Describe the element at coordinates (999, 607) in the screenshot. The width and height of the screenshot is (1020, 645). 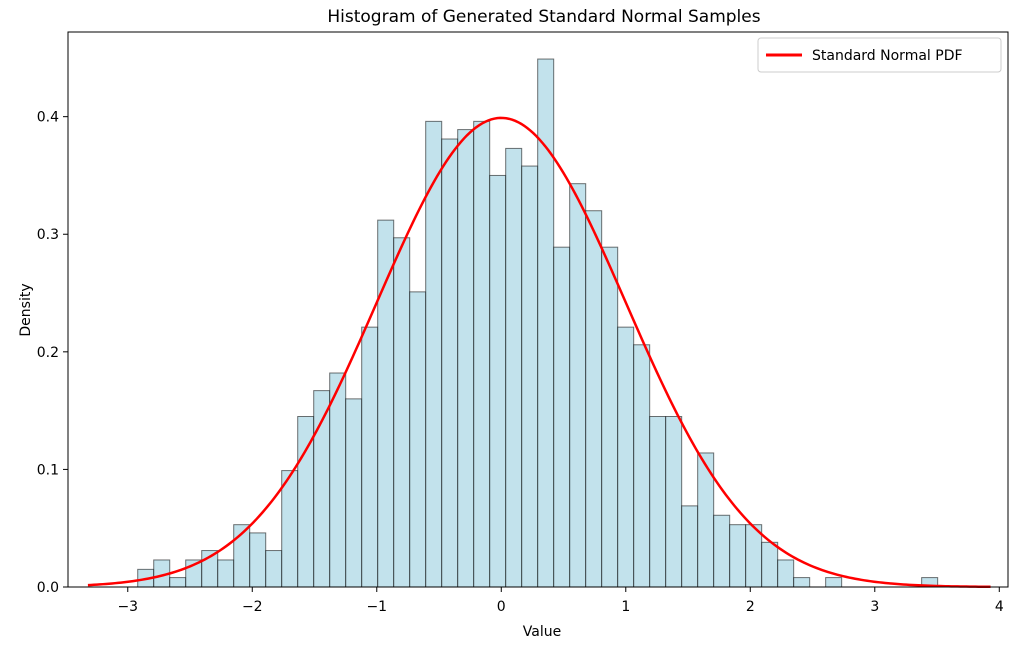
I see `x-tick-label: 4` at that location.